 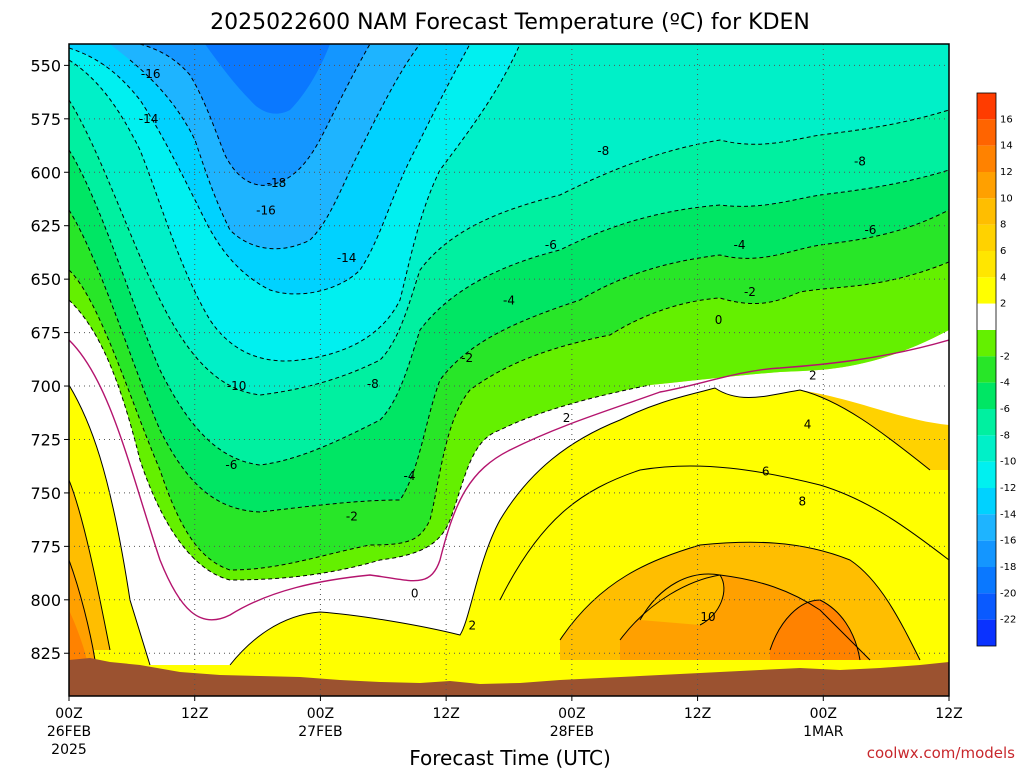 I want to click on y-tick-800: 800, so click(x=45, y=600).